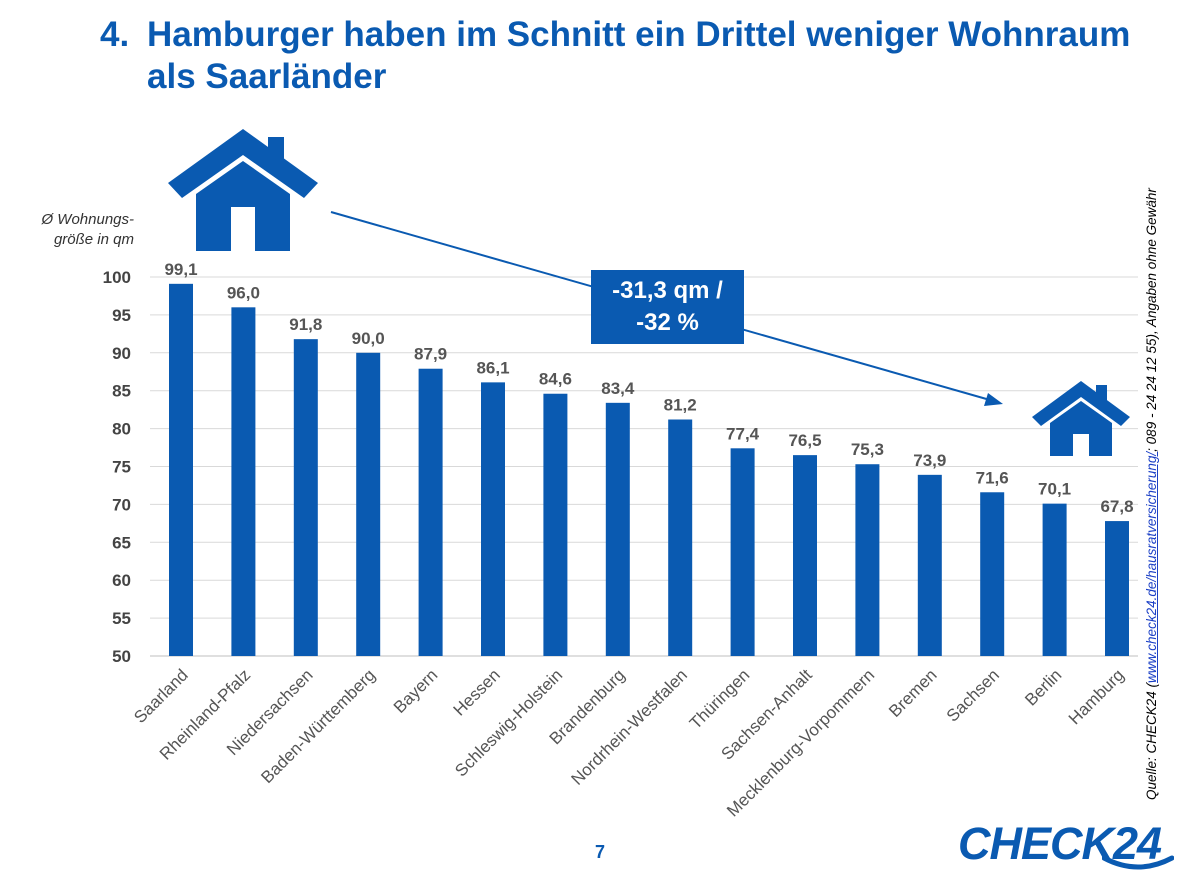 This screenshot has height=882, width=1190. I want to click on category-label: Baden-Württemberg, so click(318, 726).